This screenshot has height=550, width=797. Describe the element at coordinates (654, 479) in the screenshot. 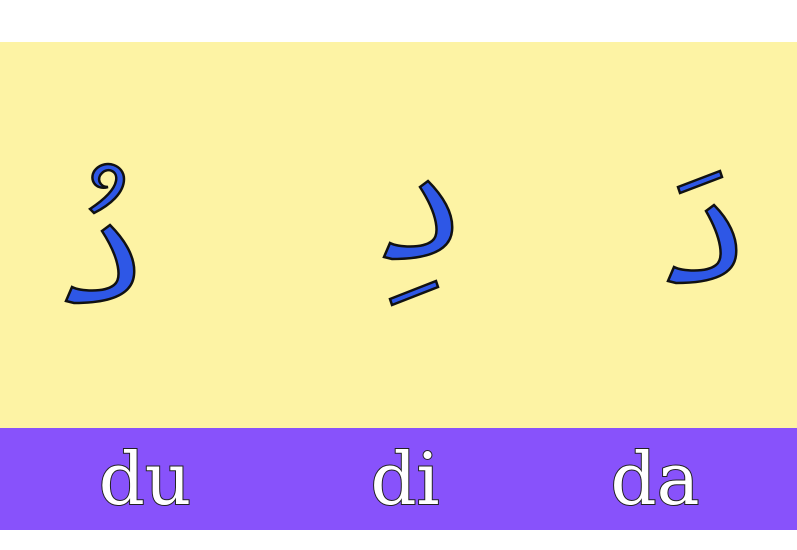

I see `transliteration-da: da` at that location.